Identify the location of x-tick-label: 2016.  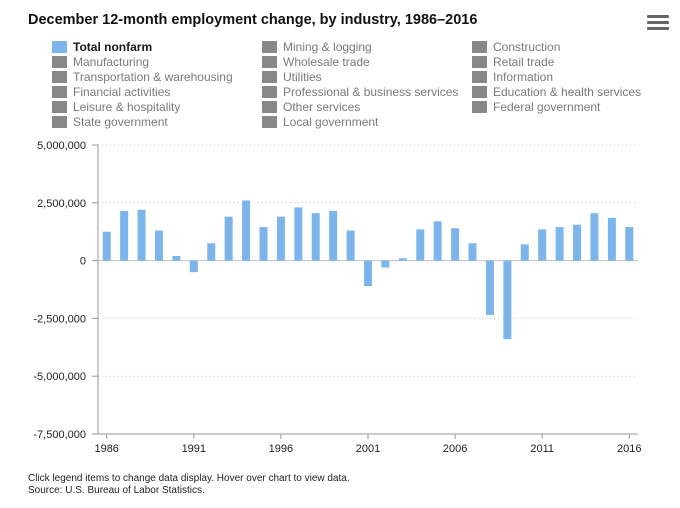
(629, 449).